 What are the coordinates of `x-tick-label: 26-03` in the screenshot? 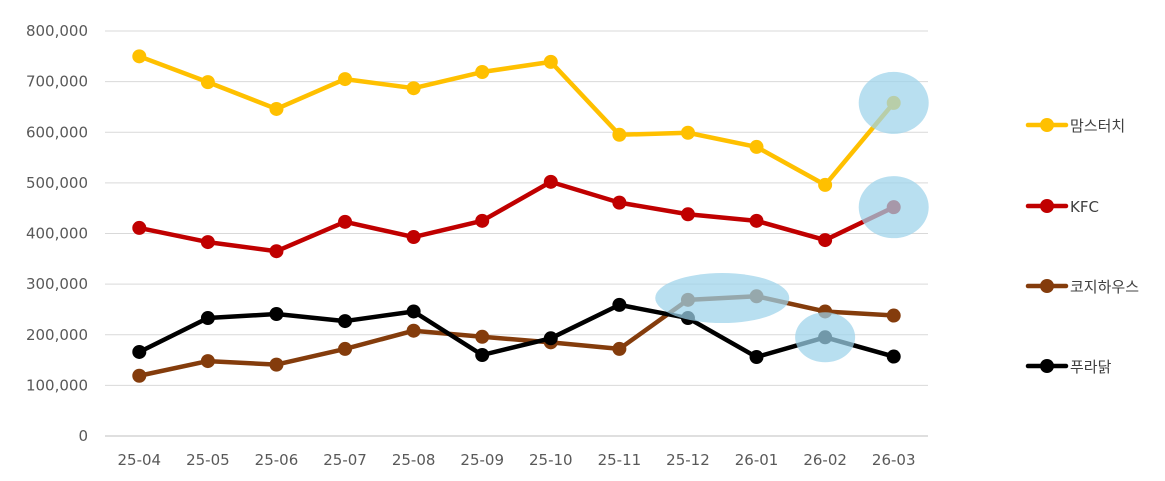 It's located at (894, 460).